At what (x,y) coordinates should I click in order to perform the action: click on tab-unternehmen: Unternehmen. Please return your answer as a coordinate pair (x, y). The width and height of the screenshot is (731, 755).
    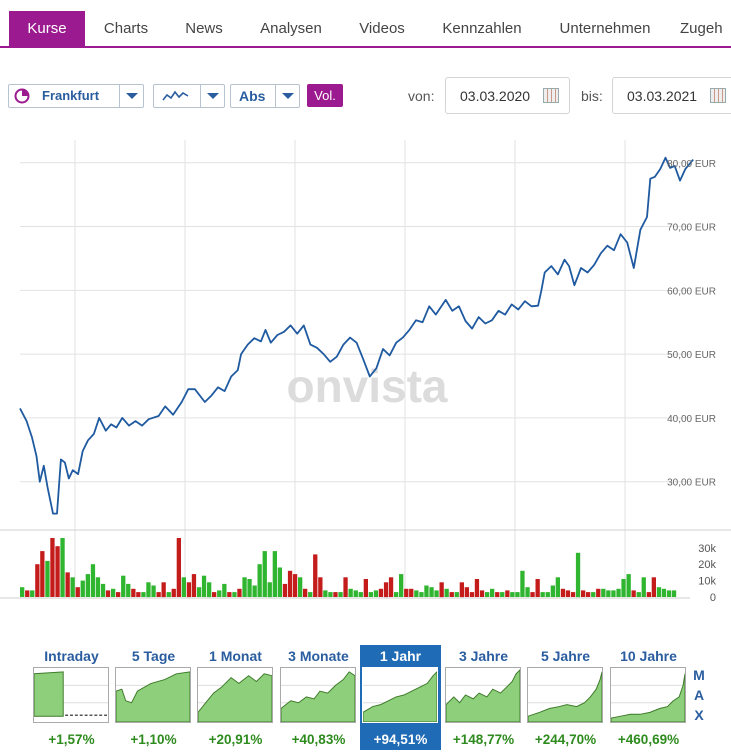
    Looking at the image, I should click on (605, 28).